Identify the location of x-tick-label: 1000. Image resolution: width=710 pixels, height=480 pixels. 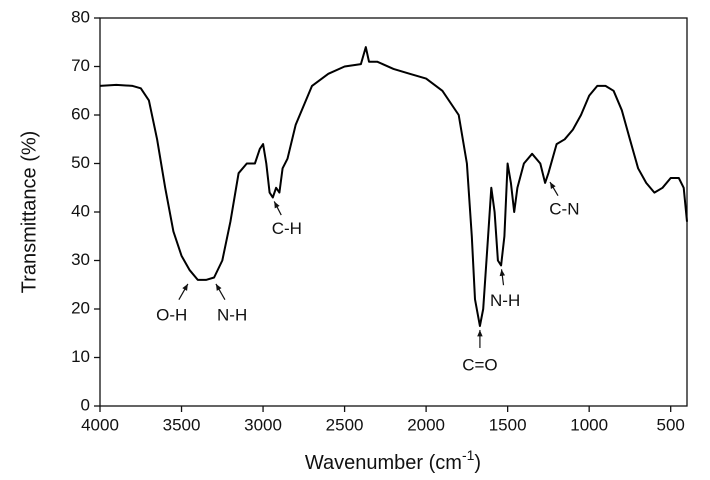
(589, 424).